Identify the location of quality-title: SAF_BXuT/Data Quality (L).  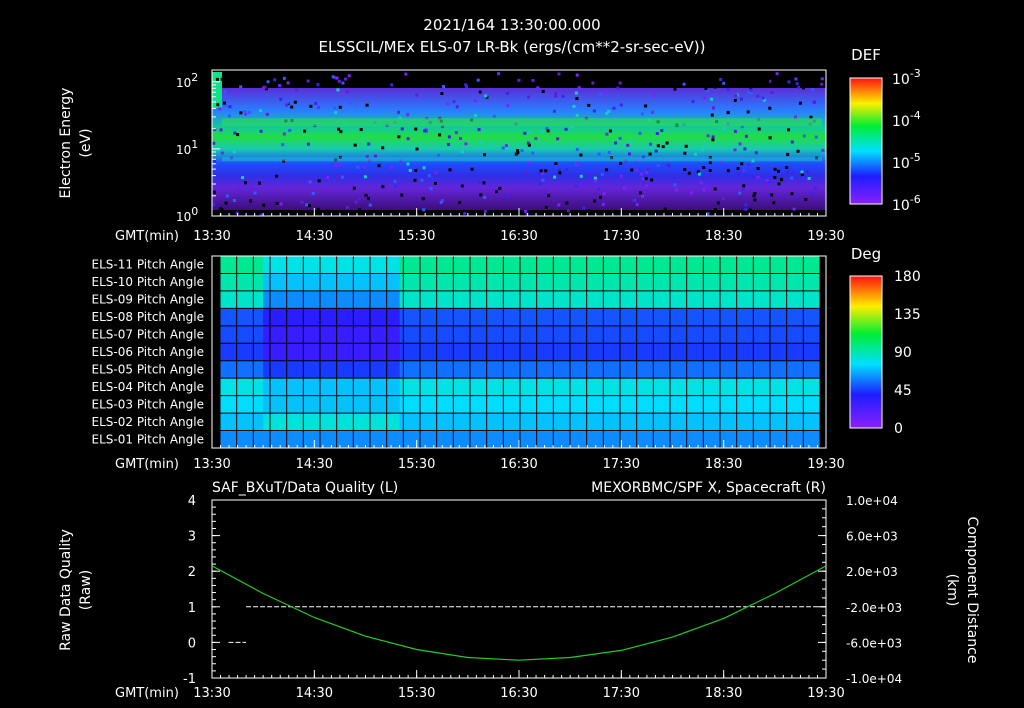
(305, 488).